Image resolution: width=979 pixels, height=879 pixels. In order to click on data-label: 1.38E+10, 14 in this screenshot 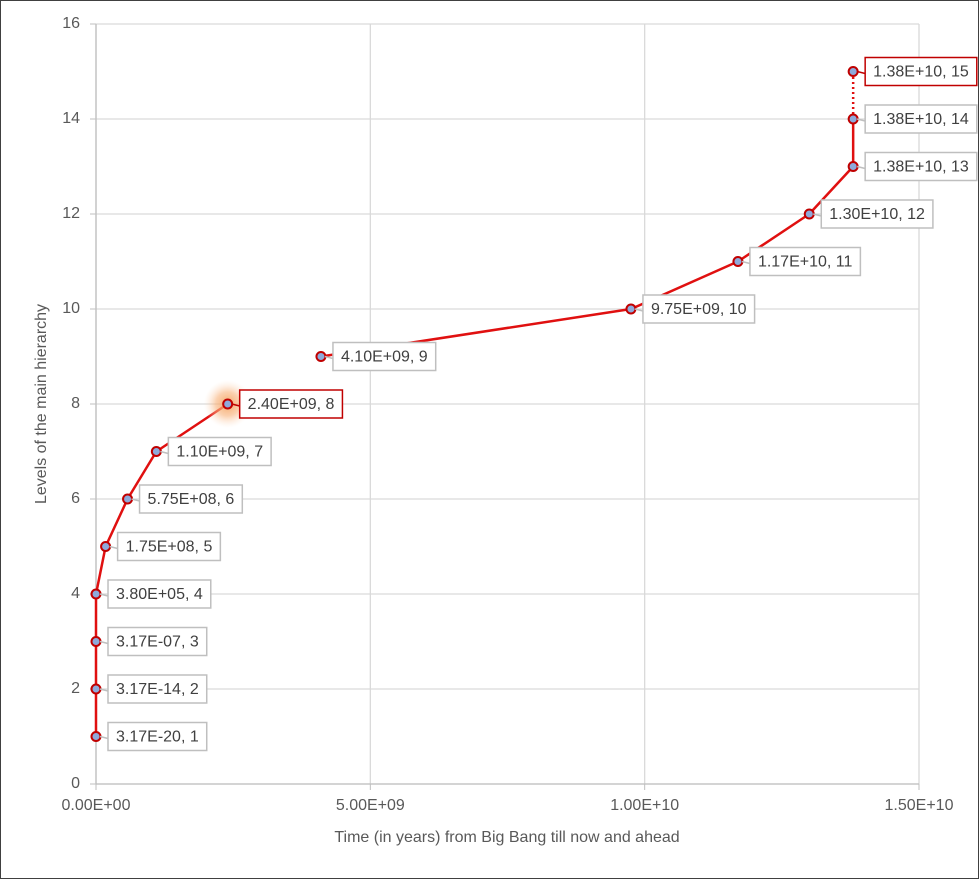, I will do `click(921, 119)`.